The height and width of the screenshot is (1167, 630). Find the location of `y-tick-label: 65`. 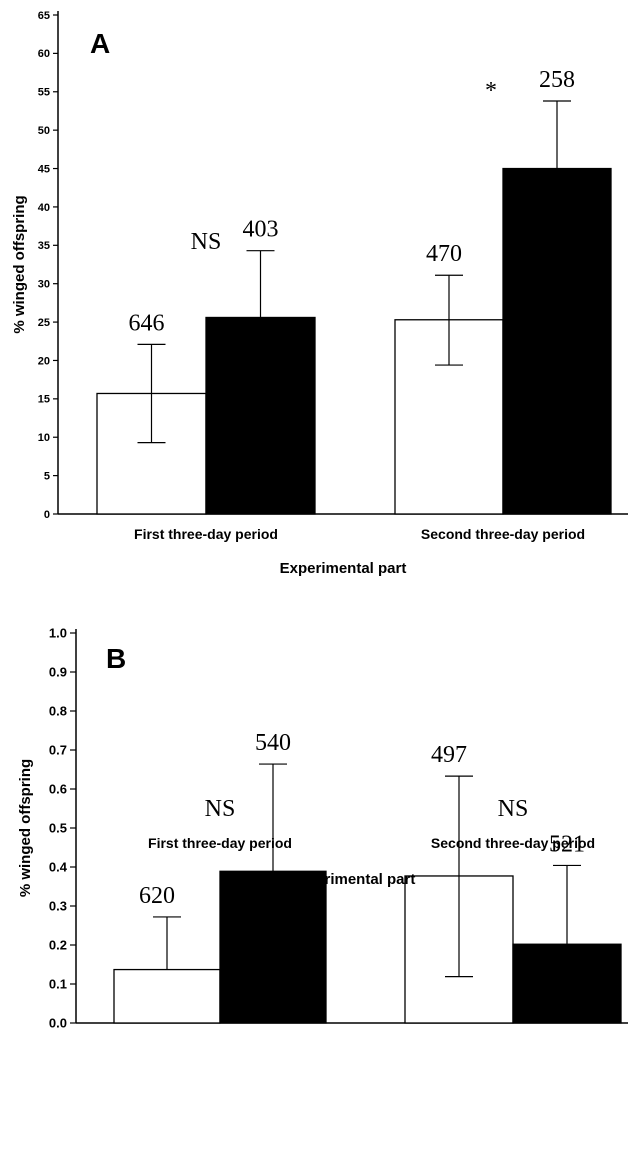

y-tick-label: 65 is located at coordinates (44, 16).